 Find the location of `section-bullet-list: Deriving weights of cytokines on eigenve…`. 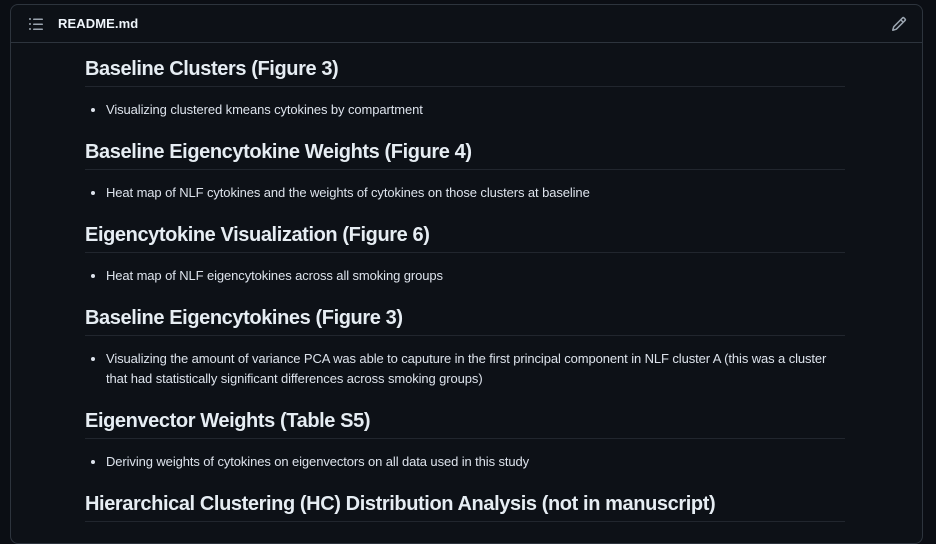

section-bullet-list: Deriving weights of cytokines on eigenve… is located at coordinates (465, 462).